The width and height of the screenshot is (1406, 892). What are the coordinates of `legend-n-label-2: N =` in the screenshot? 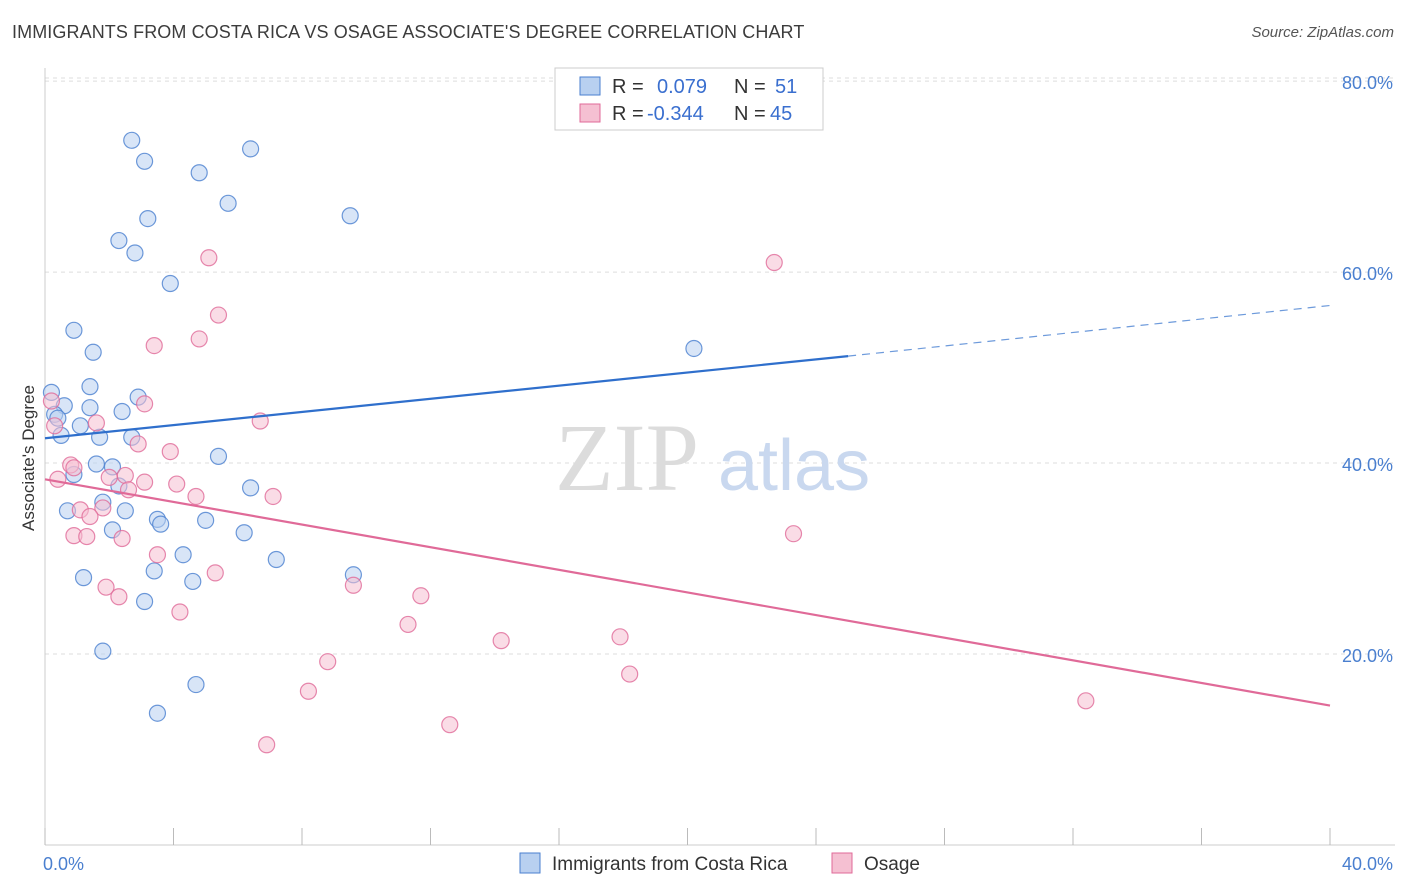 It's located at (750, 114).